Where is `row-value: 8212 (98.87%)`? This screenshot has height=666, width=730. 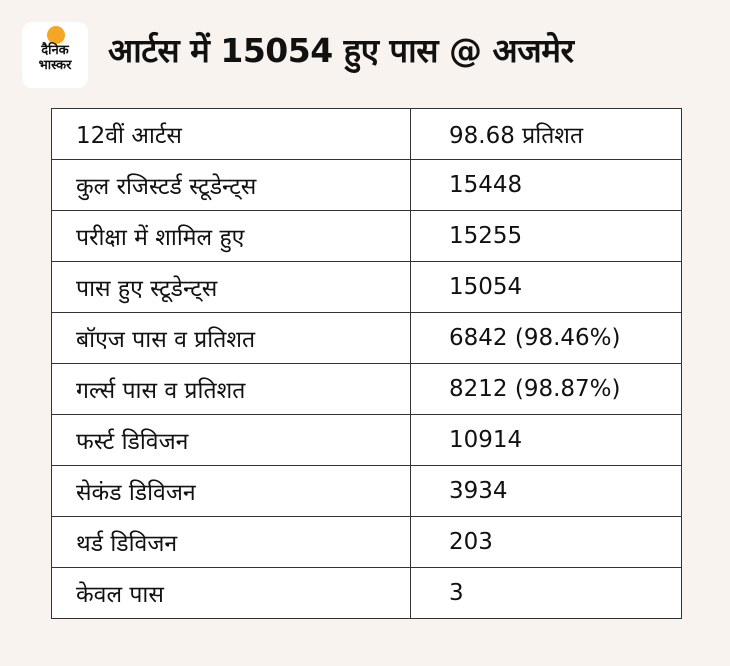 row-value: 8212 (98.87%) is located at coordinates (546, 389).